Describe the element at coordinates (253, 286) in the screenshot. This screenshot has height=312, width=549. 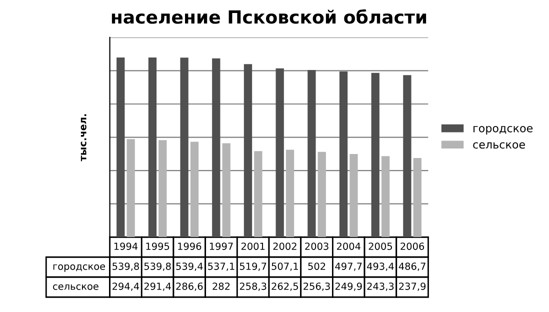
I see `data-label: 258,3` at that location.